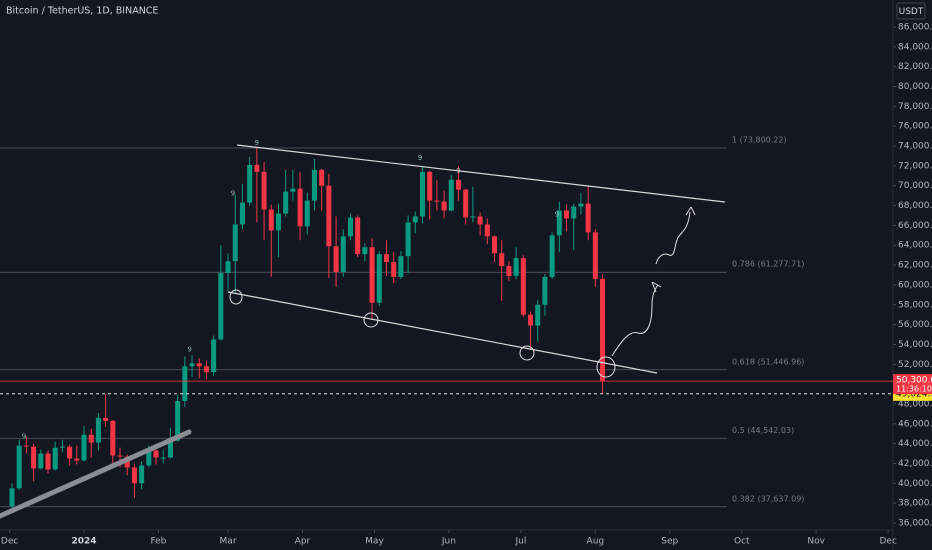 The width and height of the screenshot is (932, 550). Describe the element at coordinates (915, 404) in the screenshot. I see `y-tick-label: 48,000.00` at that location.